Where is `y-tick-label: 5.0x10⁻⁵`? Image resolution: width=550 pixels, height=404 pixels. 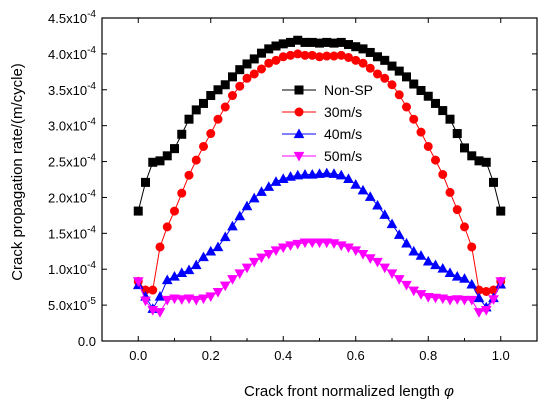 y-tick-label: 5.0x10⁻⁵ is located at coordinates (72, 304).